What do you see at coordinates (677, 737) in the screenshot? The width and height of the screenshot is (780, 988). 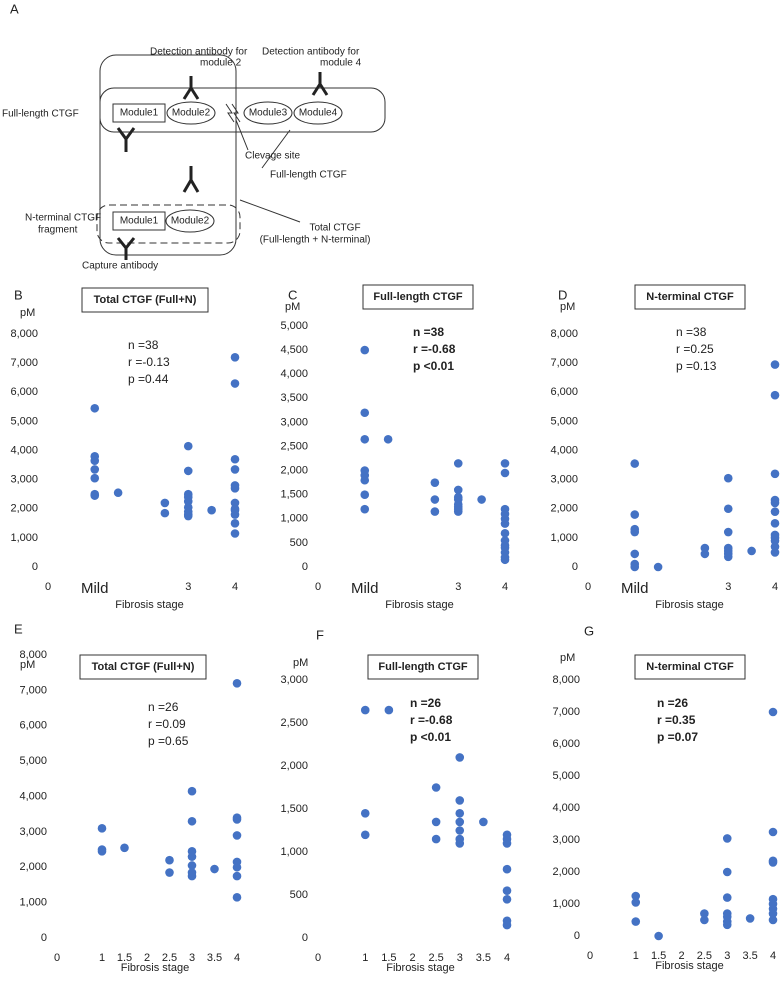 I see `annotation: p =0.07` at bounding box center [677, 737].